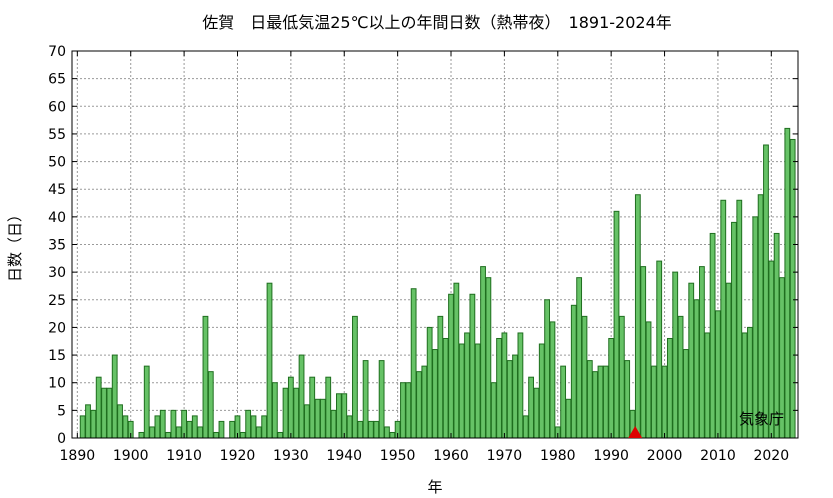 The width and height of the screenshot is (833, 498). What do you see at coordinates (434, 487) in the screenshot?
I see `x-axis-label: 年` at bounding box center [434, 487].